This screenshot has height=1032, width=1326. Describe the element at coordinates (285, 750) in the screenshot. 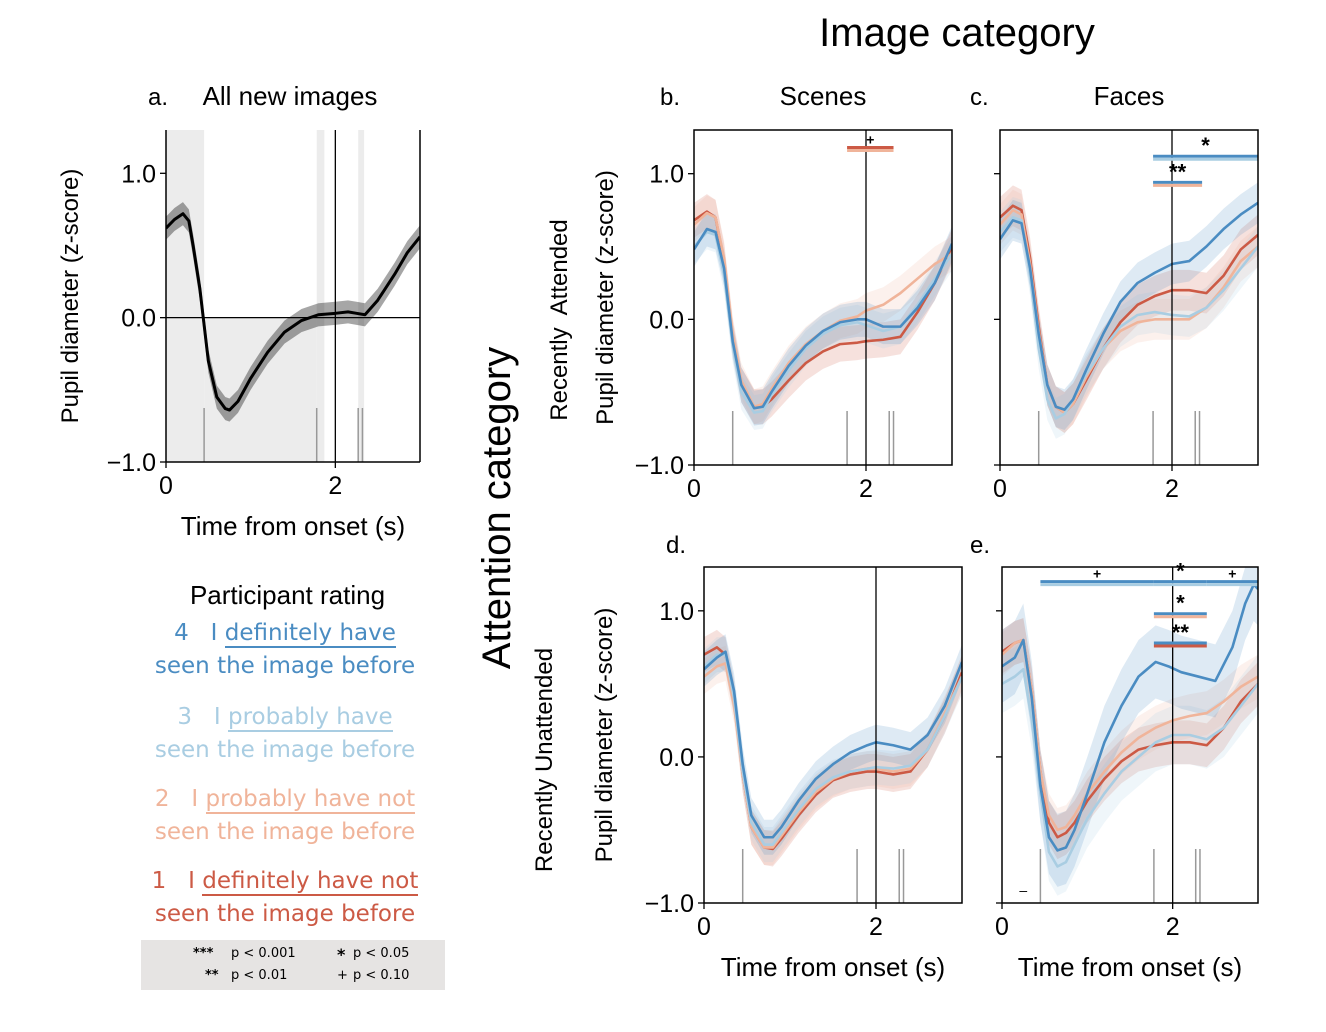

I see `legend-item-3-line2: seen the image before` at that location.